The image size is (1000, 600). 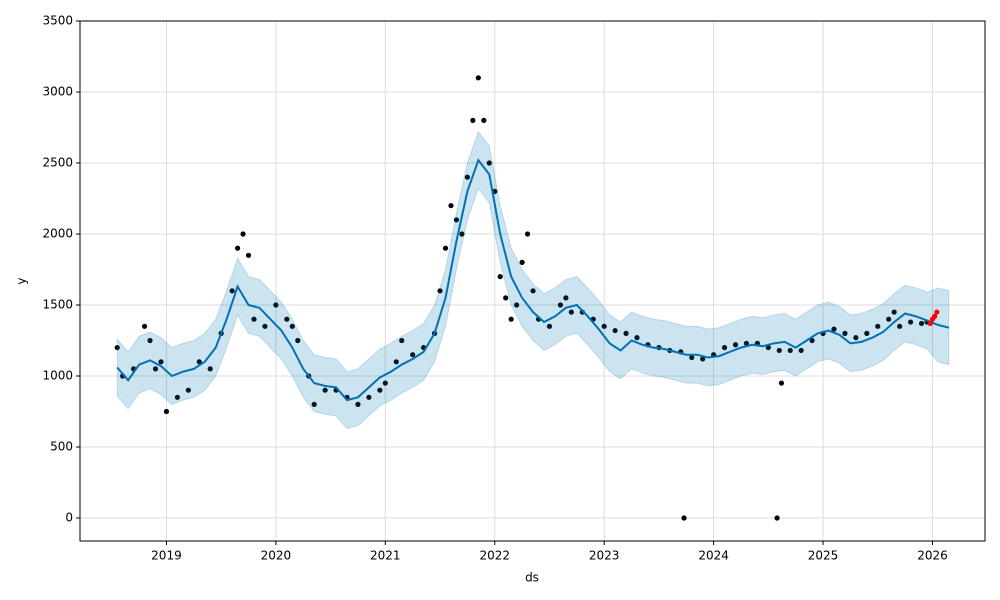 I want to click on x-tick-label: 2025, so click(x=823, y=556).